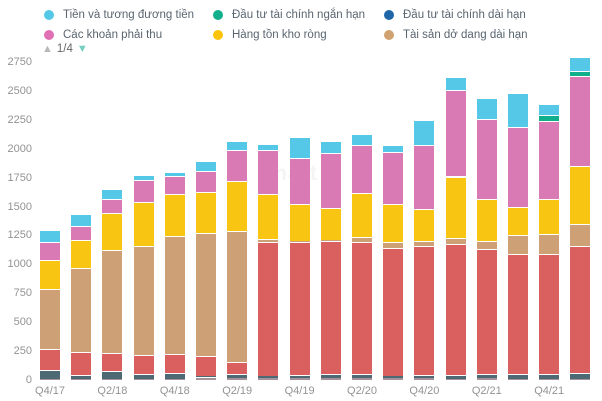 The width and height of the screenshot is (602, 401). Describe the element at coordinates (455, 15) in the screenshot. I see `legend-item: Đầu tư tài chính dài hạn` at that location.